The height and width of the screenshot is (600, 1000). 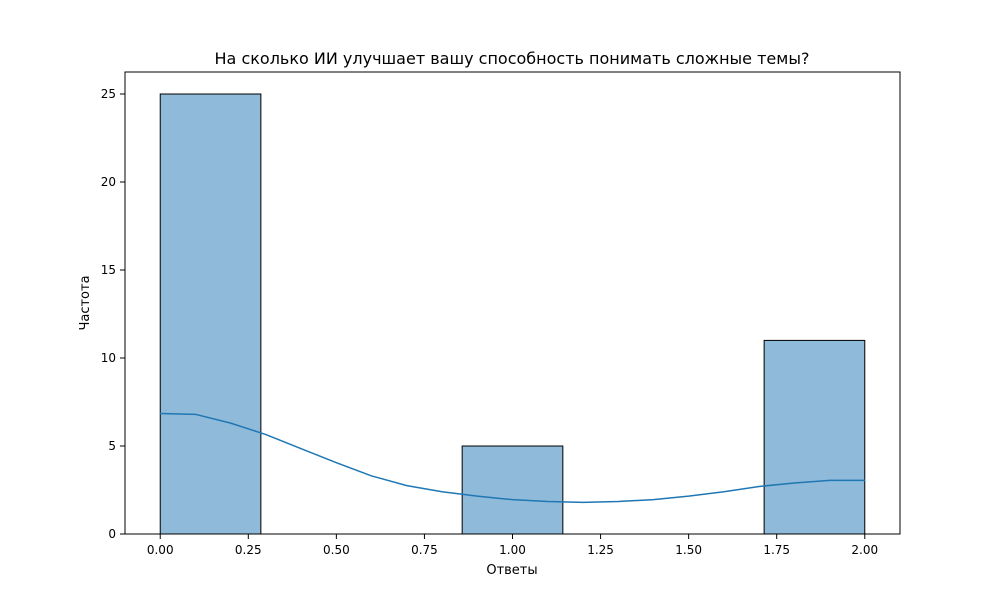 I want to click on x-tick-label-8: 2.00, so click(x=864, y=550).